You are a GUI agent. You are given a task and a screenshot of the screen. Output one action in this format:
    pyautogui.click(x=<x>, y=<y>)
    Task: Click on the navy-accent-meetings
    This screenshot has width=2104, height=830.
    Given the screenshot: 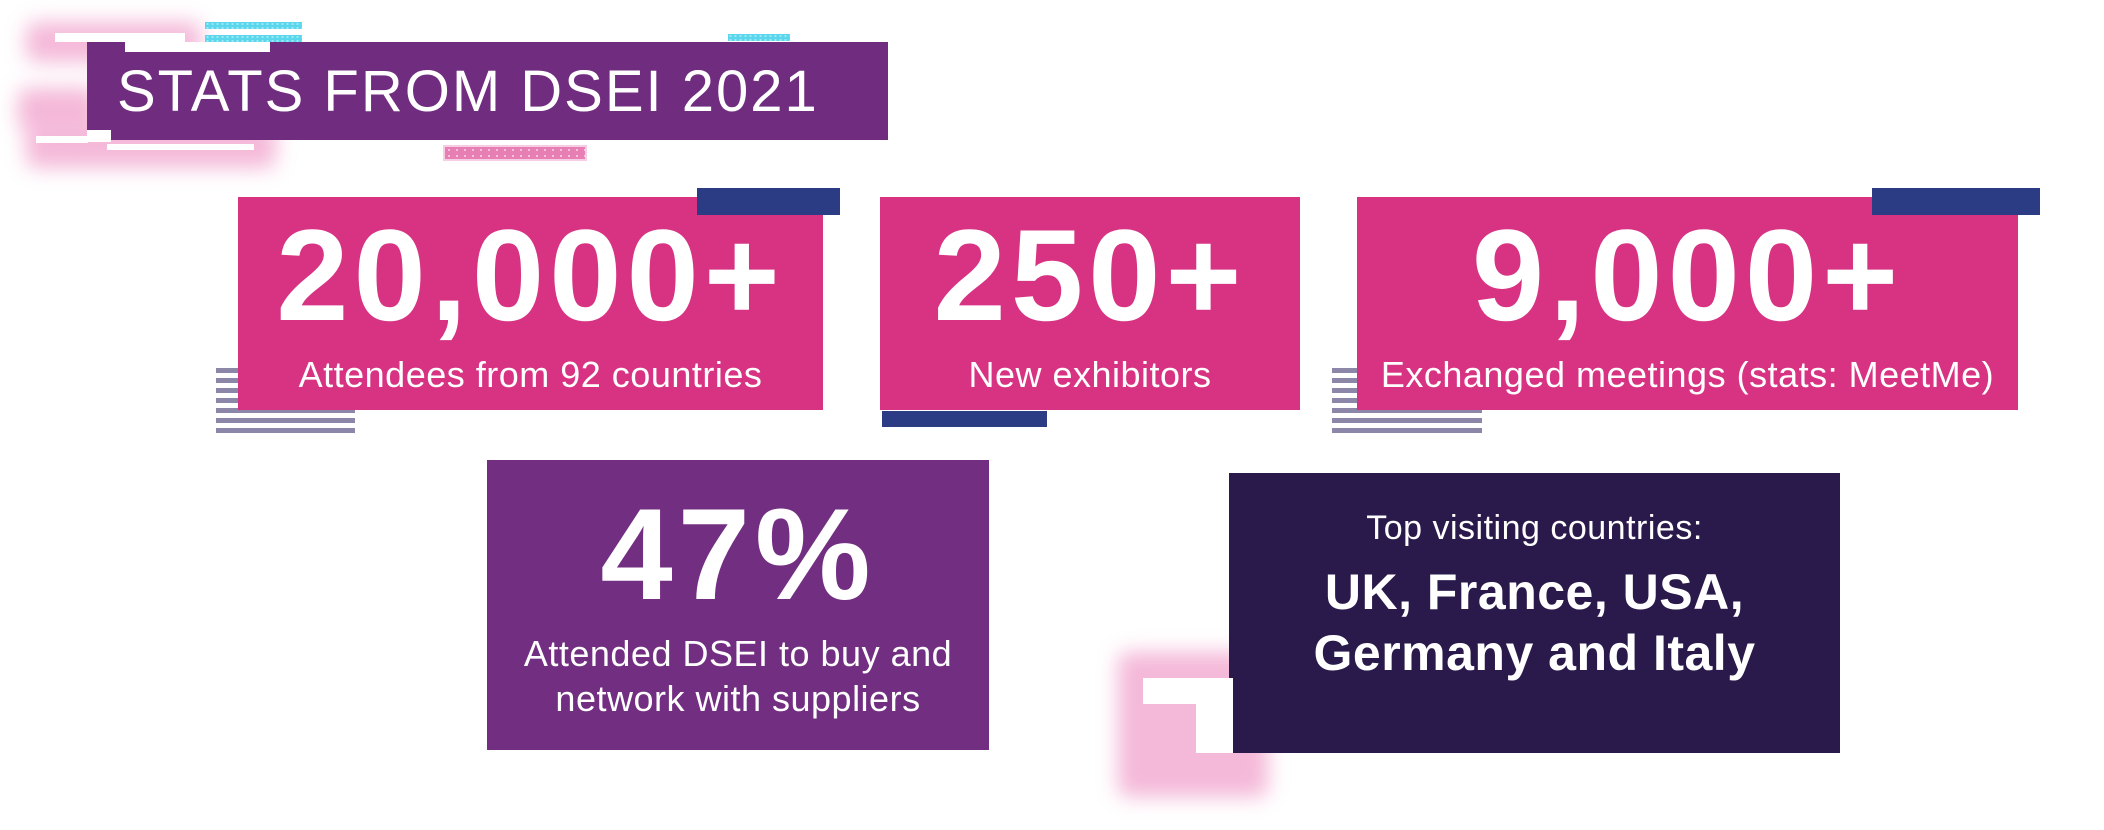 What is the action you would take?
    pyautogui.click(x=1956, y=201)
    